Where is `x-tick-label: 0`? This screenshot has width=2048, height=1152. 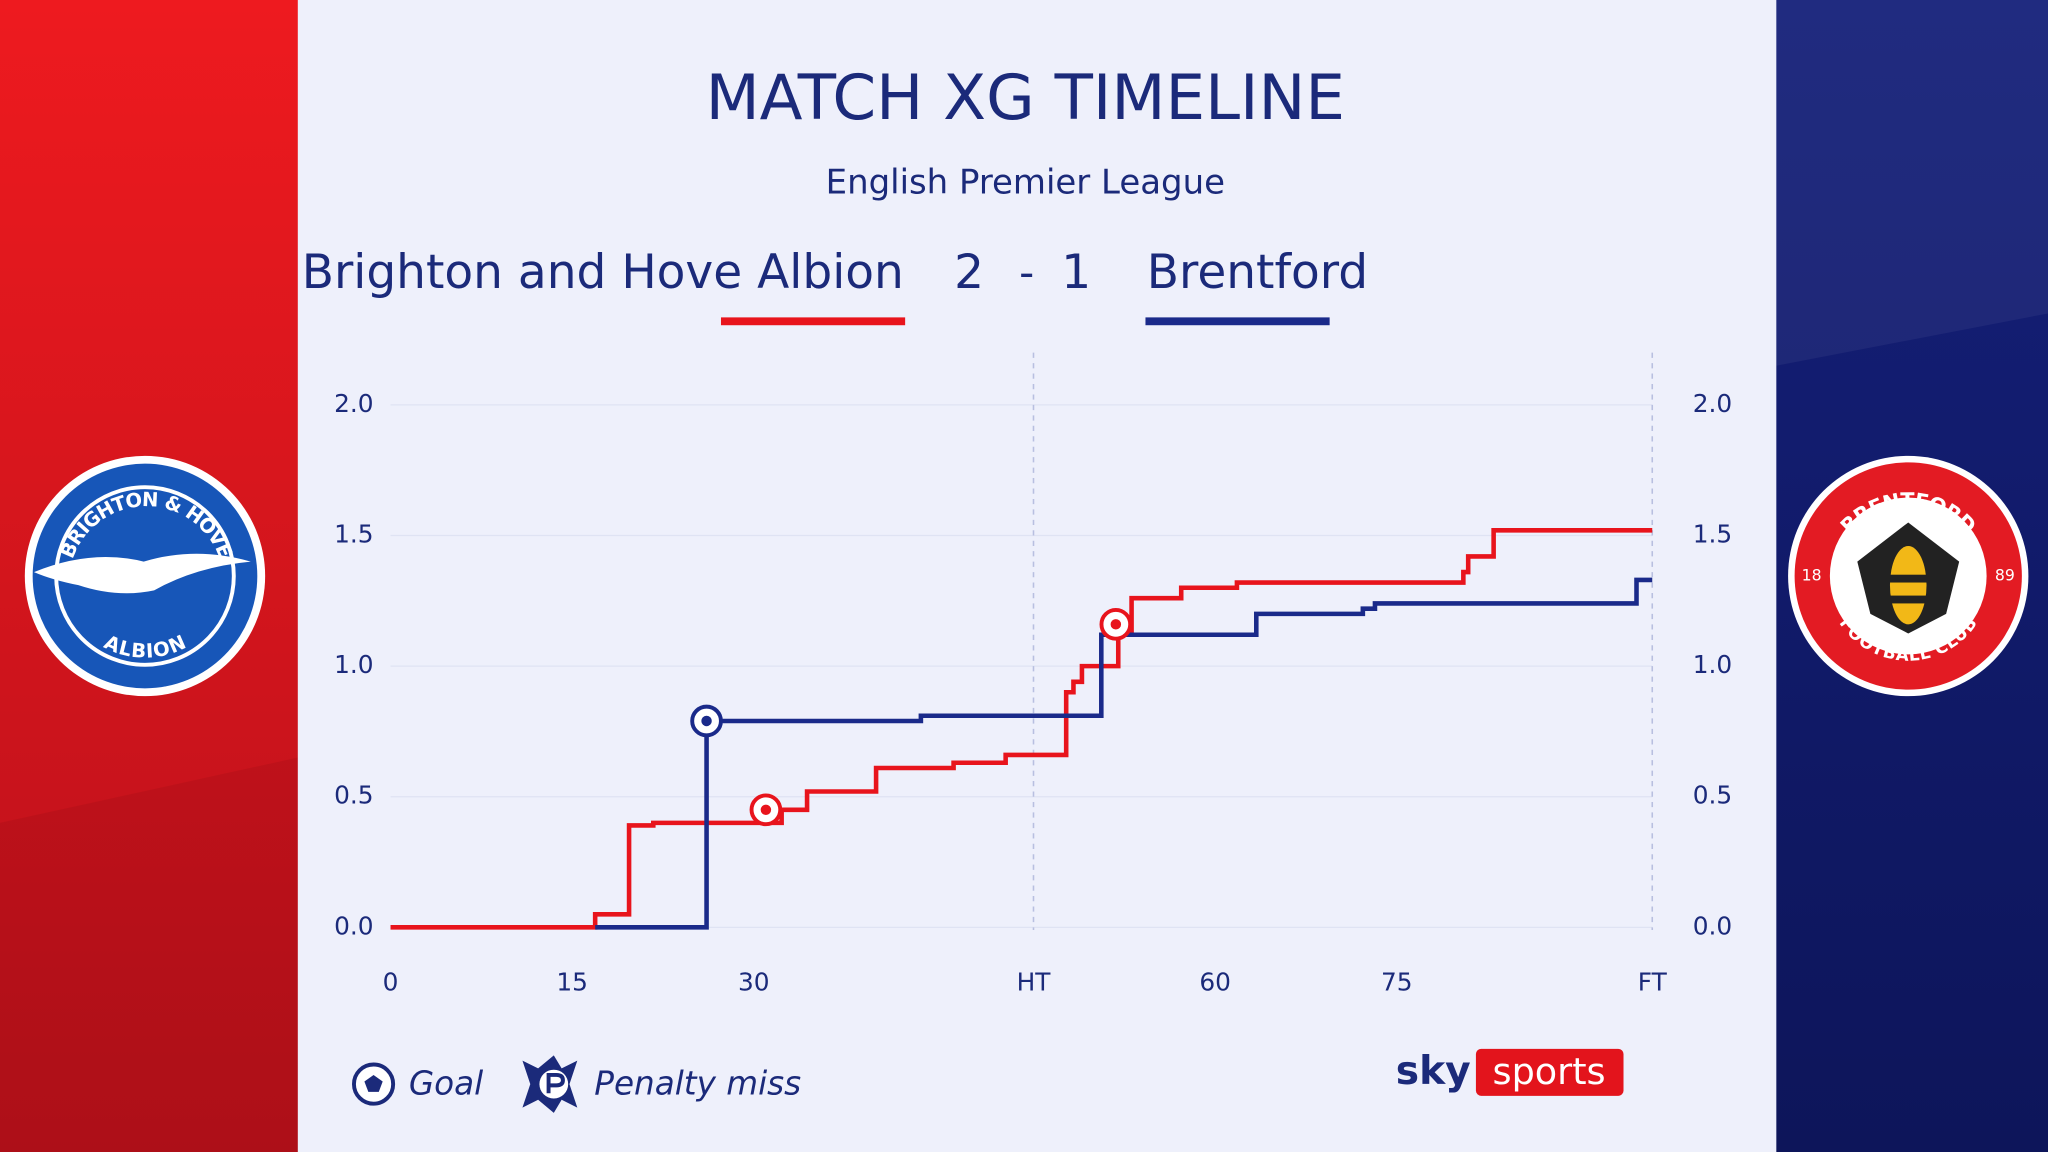
x-tick-label: 0 is located at coordinates (391, 982).